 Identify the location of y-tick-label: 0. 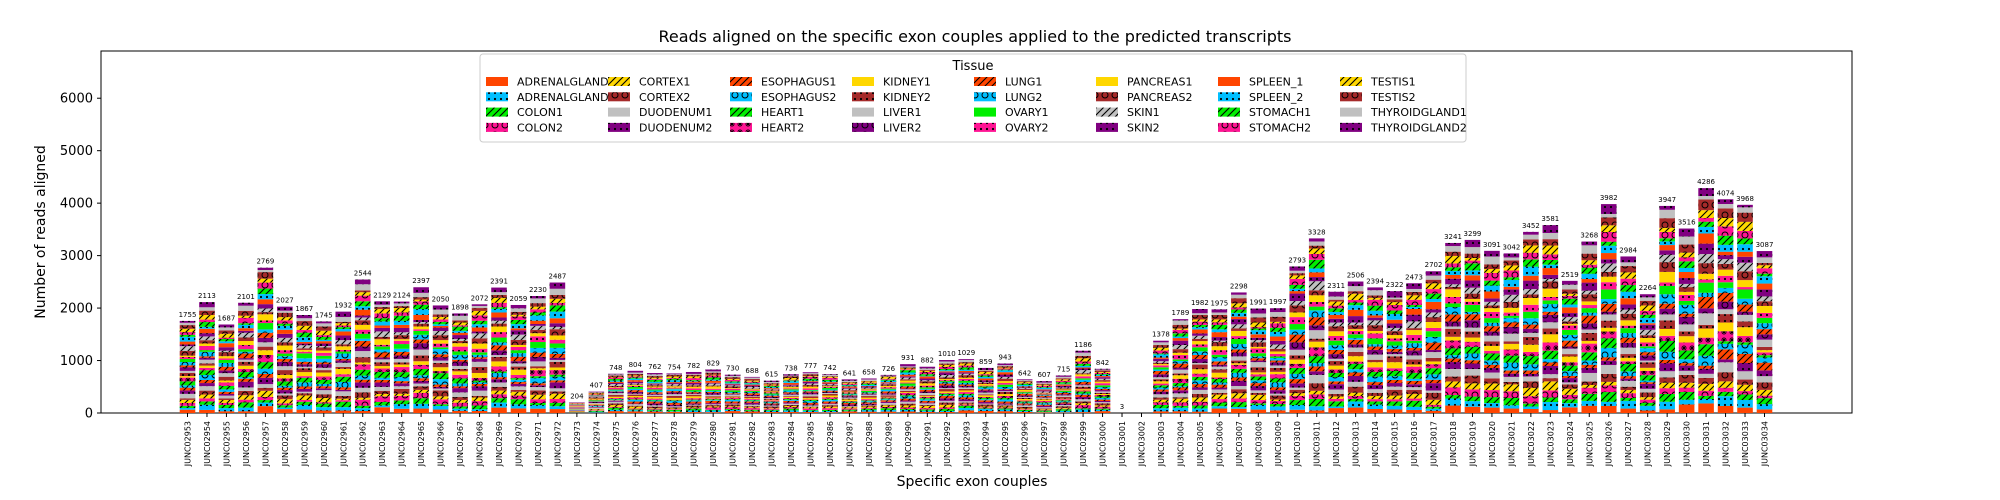
(89, 414).